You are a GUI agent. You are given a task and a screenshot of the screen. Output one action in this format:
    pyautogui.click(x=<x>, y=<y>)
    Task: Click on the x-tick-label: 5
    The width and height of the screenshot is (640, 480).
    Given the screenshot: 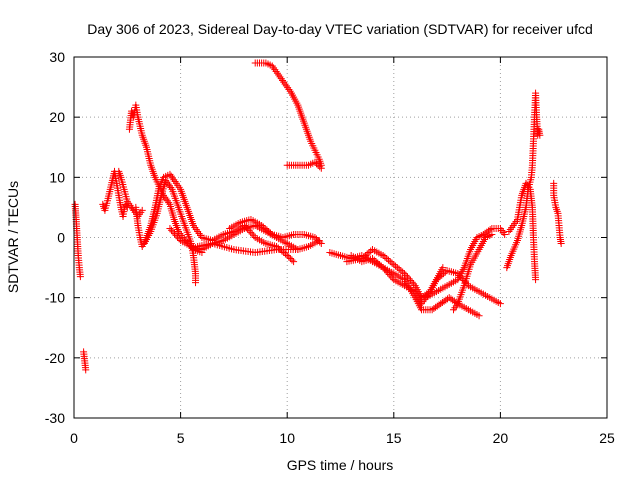 What is the action you would take?
    pyautogui.click(x=181, y=438)
    